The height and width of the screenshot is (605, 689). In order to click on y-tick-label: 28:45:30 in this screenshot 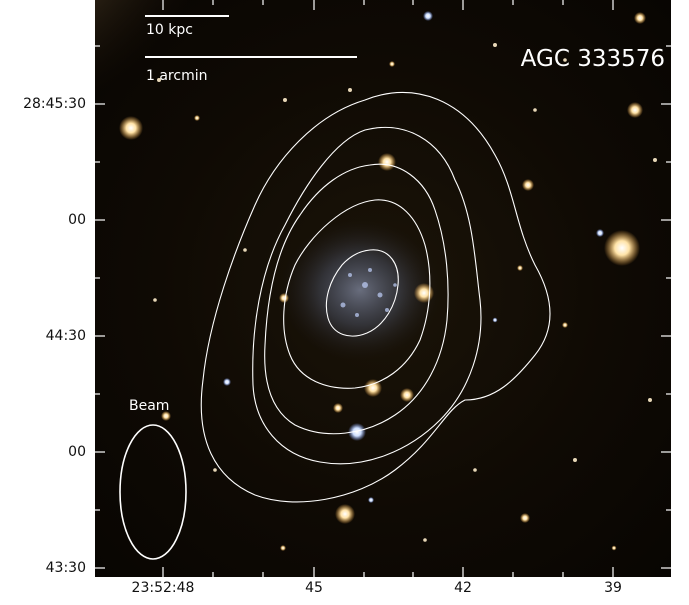, I will do `click(54, 104)`.